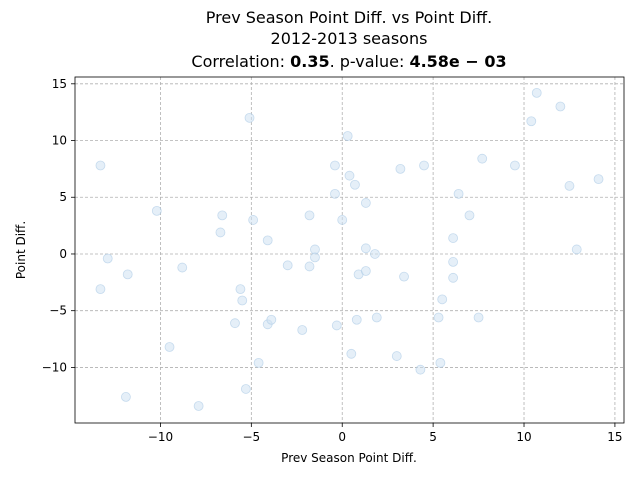 The image size is (640, 480). Describe the element at coordinates (309, 61) in the screenshot. I see `correlation-value: 0.35` at that location.